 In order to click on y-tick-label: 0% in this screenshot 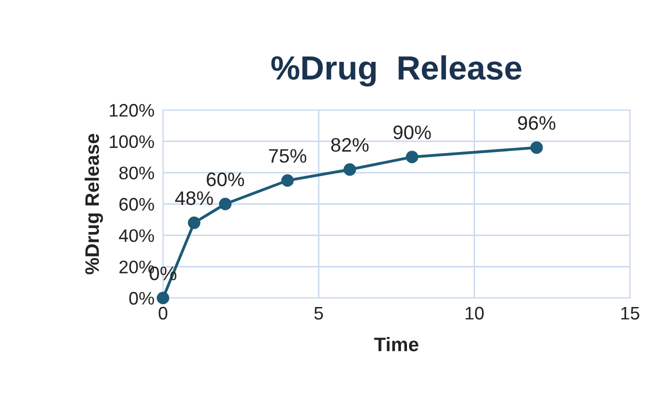, I will do `click(141, 298)`.